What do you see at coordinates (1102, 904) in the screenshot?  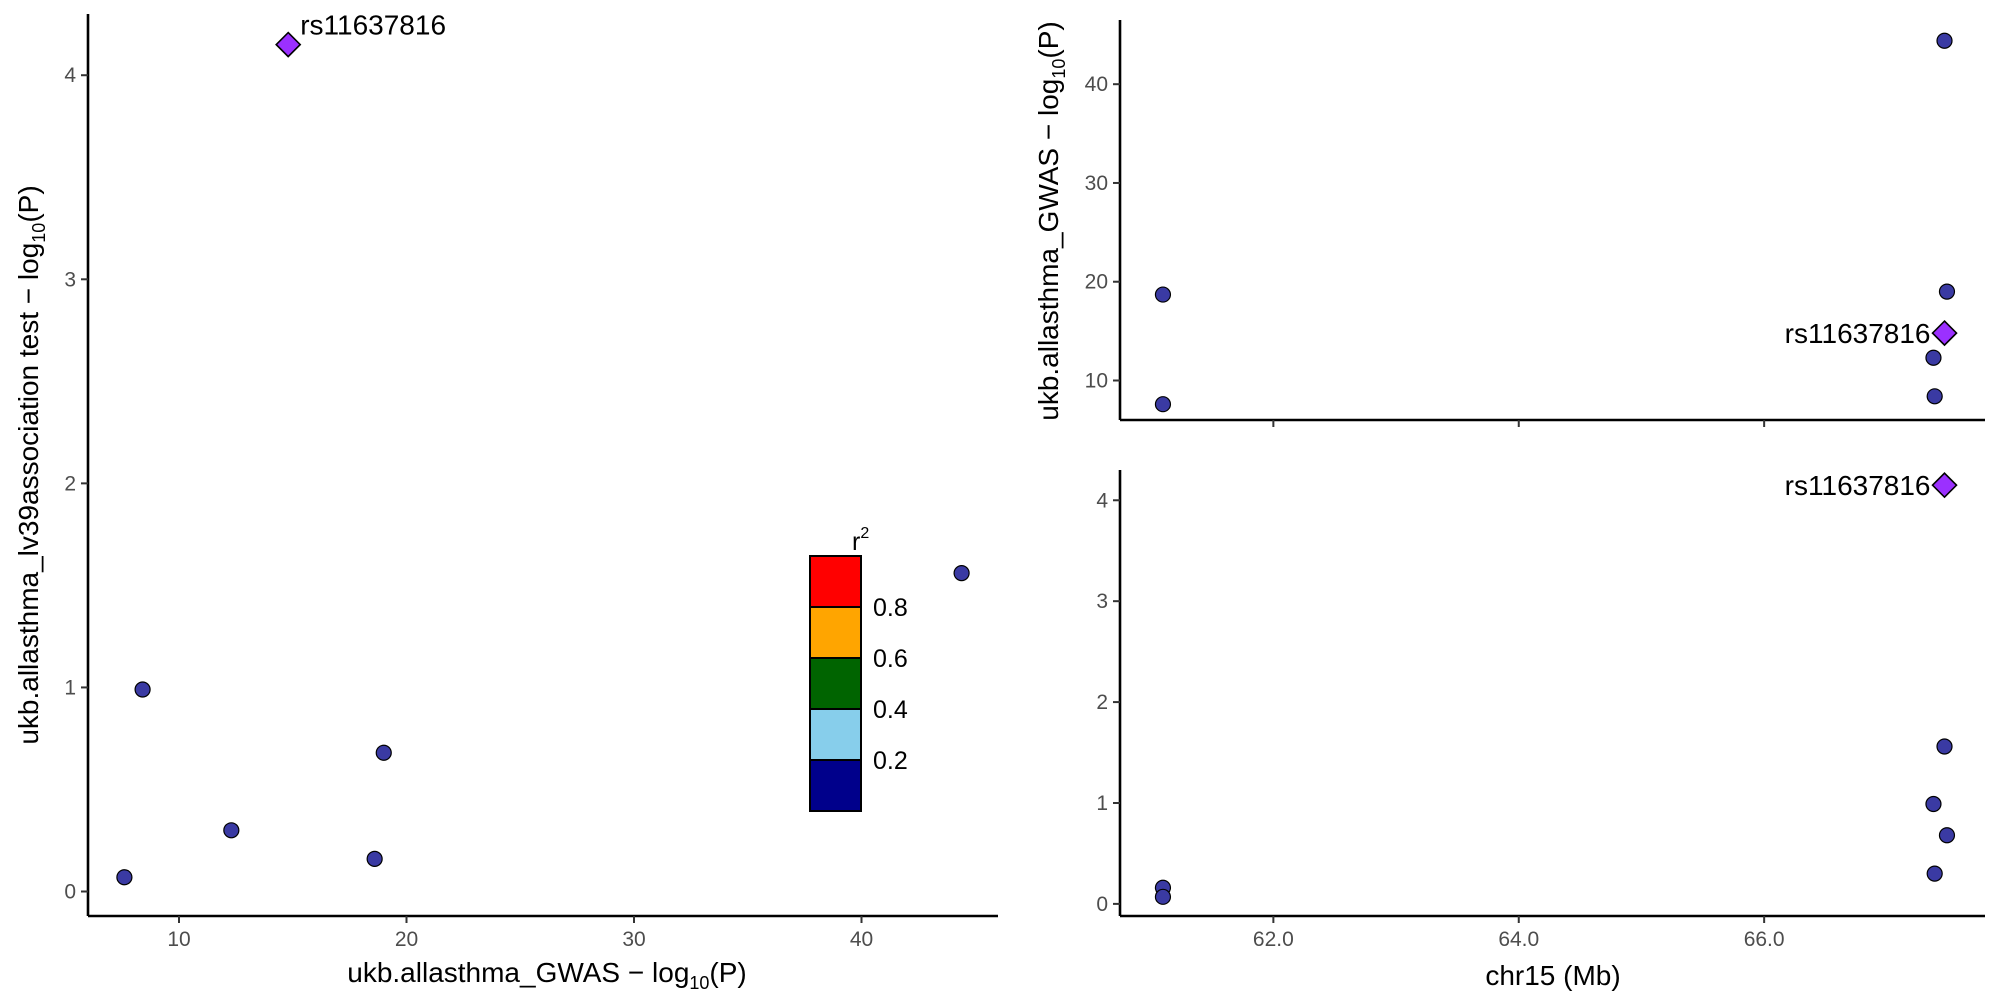 I see `panel3-y-tick-label: 0` at bounding box center [1102, 904].